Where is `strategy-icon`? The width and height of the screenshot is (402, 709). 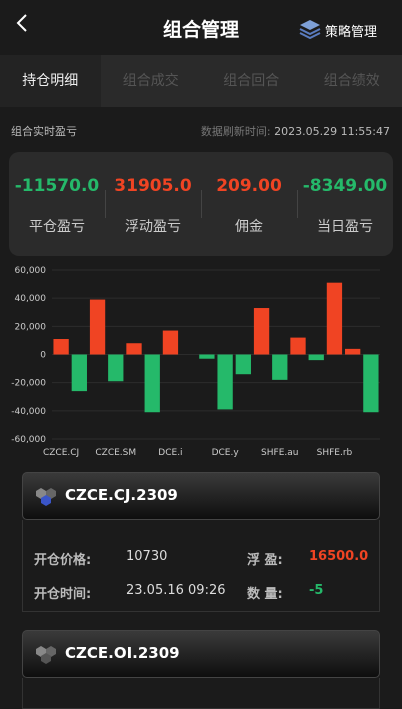 strategy-icon is located at coordinates (310, 29).